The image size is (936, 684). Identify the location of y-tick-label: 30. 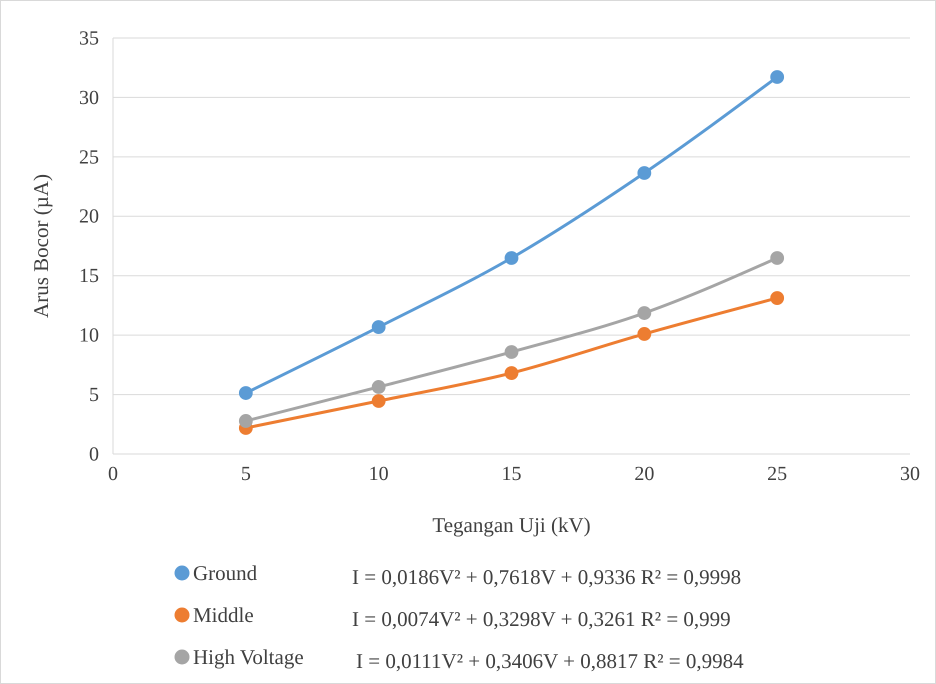
(89, 97).